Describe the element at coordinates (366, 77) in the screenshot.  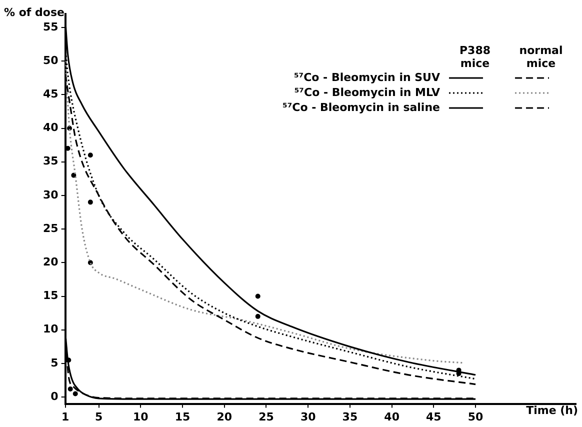
I see `legend-label: ⁵⁷Co - Bleomycin in SUV` at that location.